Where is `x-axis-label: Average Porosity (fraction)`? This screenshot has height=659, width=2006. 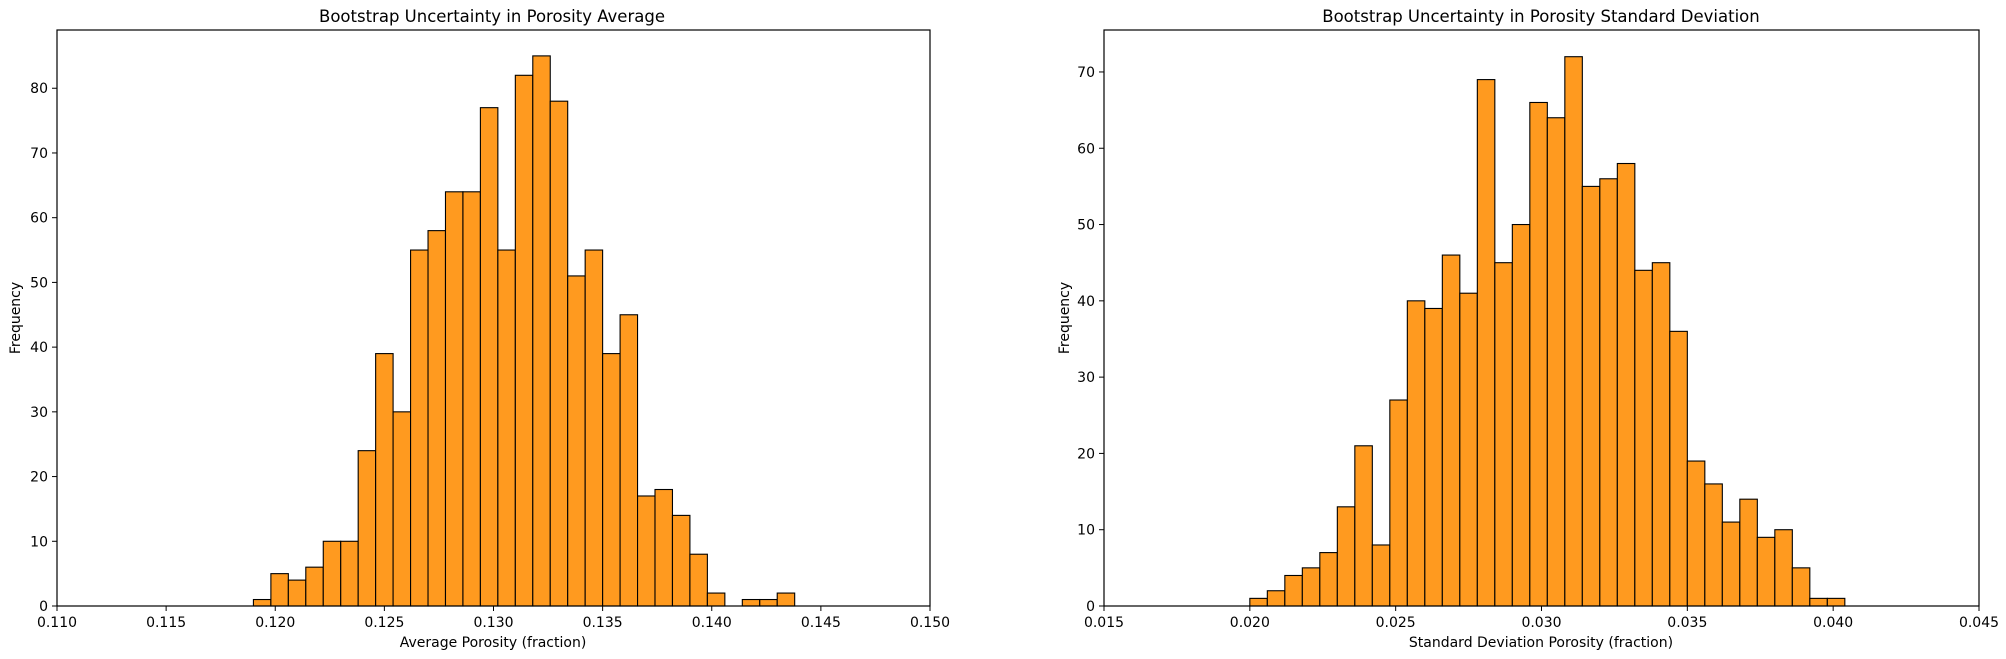 x-axis-label: Average Porosity (fraction) is located at coordinates (493, 643).